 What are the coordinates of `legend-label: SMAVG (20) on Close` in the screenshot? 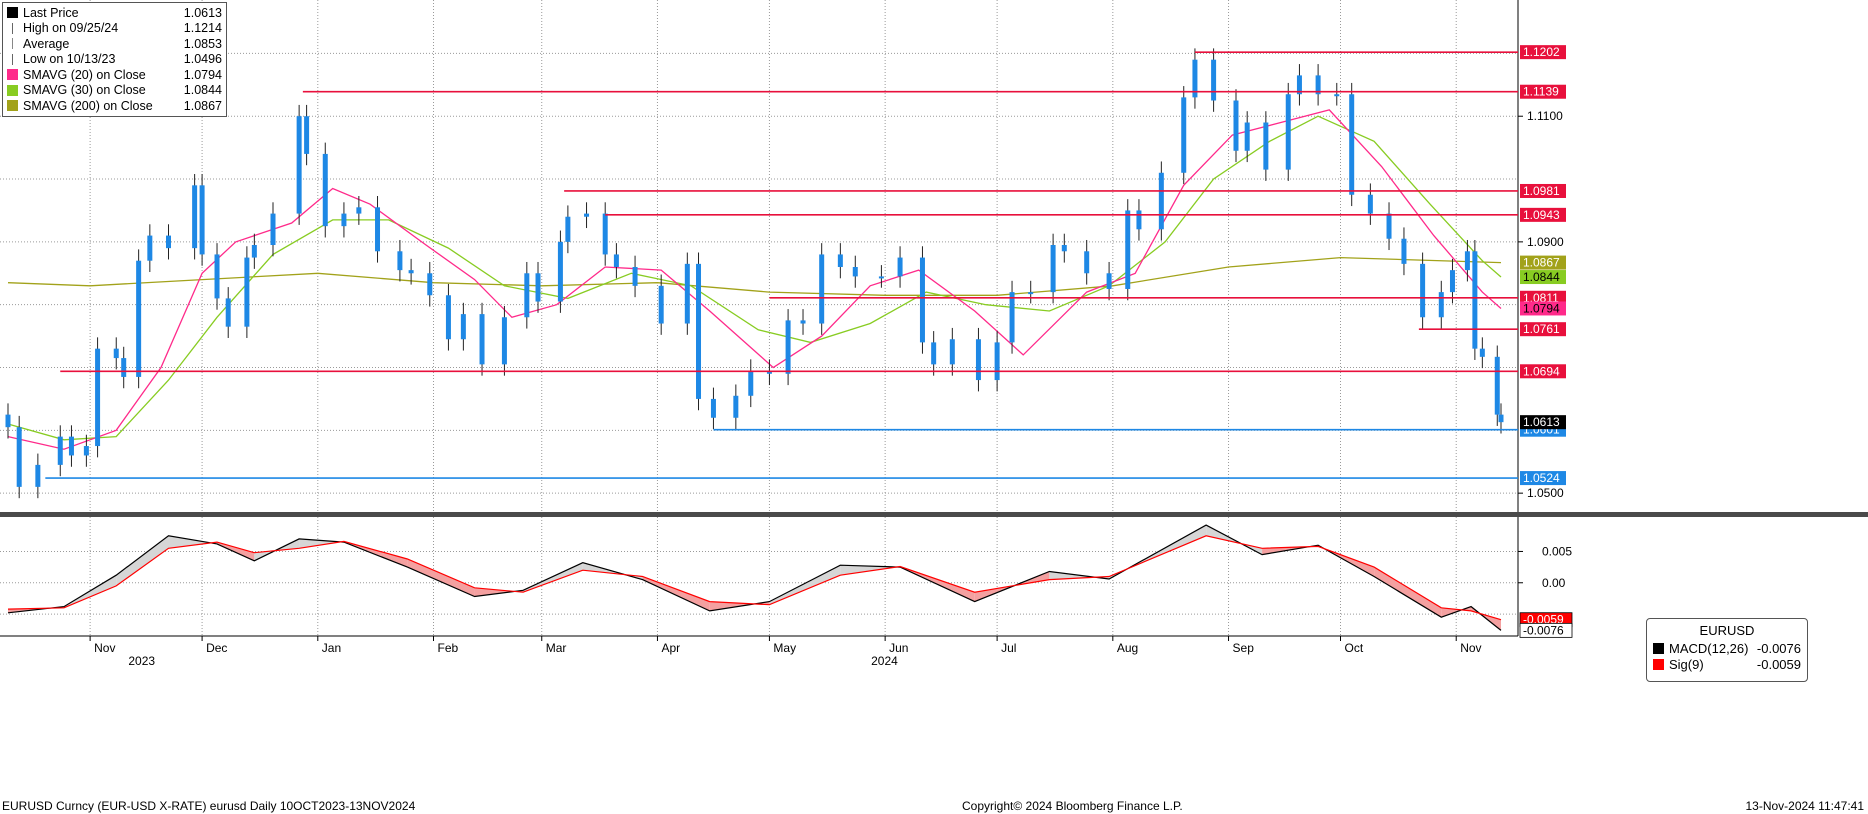 It's located at (84, 74).